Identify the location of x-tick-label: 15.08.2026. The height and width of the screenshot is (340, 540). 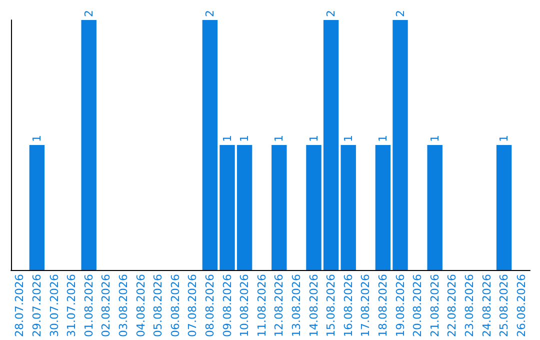
(331, 305).